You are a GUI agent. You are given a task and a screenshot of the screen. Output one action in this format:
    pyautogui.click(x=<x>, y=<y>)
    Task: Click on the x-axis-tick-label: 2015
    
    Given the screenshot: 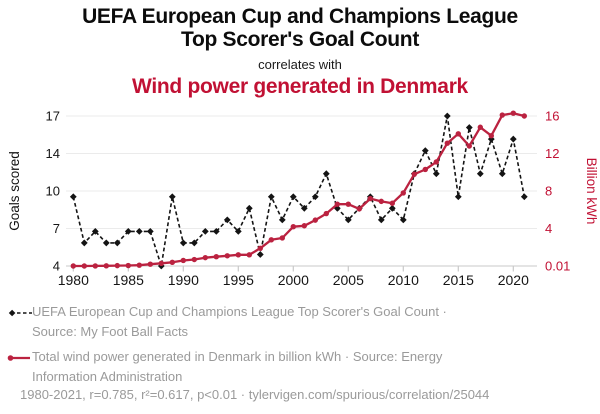 What is the action you would take?
    pyautogui.click(x=458, y=280)
    